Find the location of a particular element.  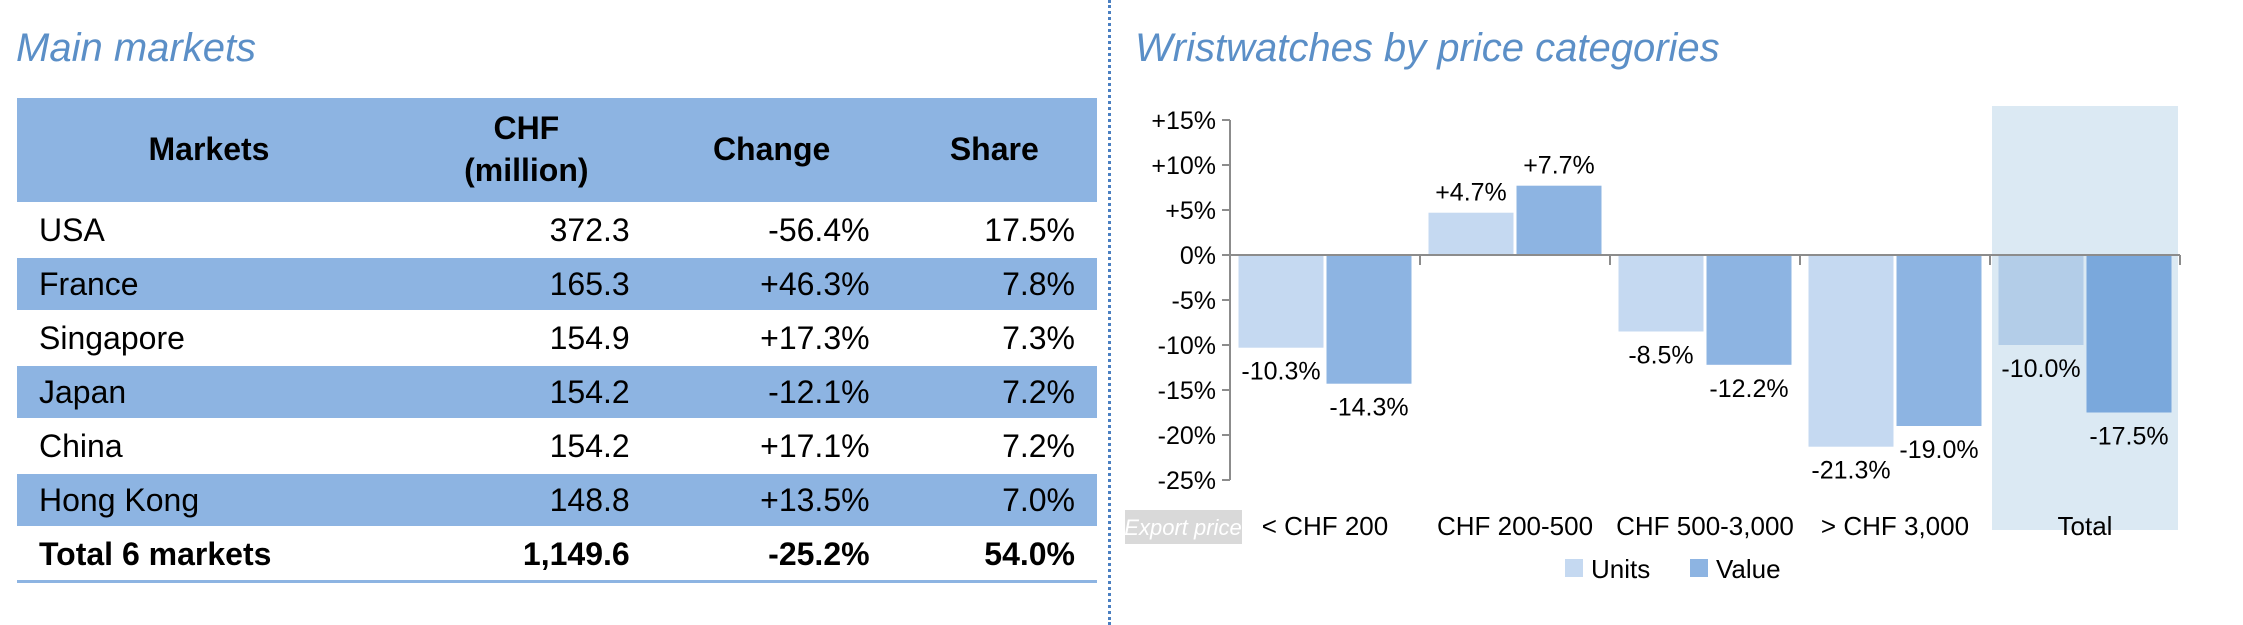

market-chf: 154.9 is located at coordinates (526, 337).